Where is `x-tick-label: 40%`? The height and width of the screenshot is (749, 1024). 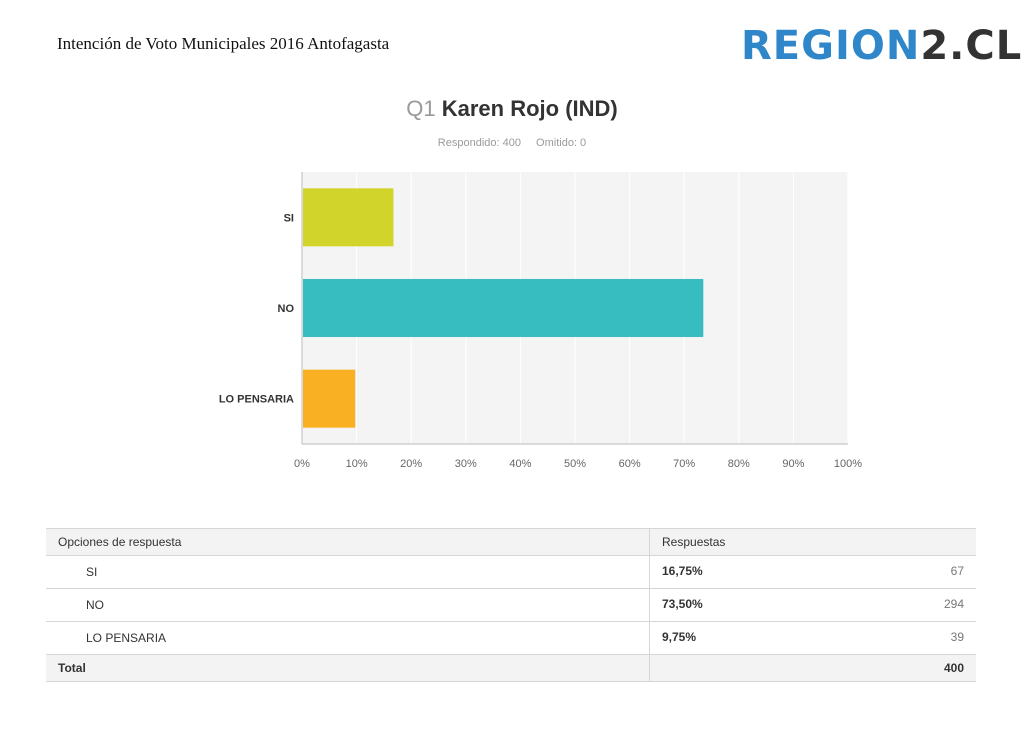
x-tick-label: 40% is located at coordinates (520, 464).